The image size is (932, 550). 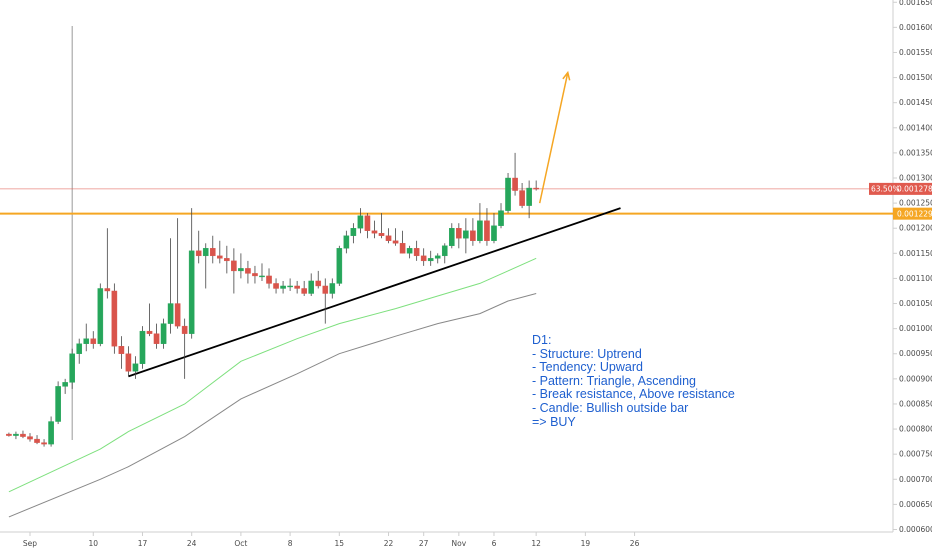 I want to click on y-tick-label: 0.00080000, so click(x=915, y=429).